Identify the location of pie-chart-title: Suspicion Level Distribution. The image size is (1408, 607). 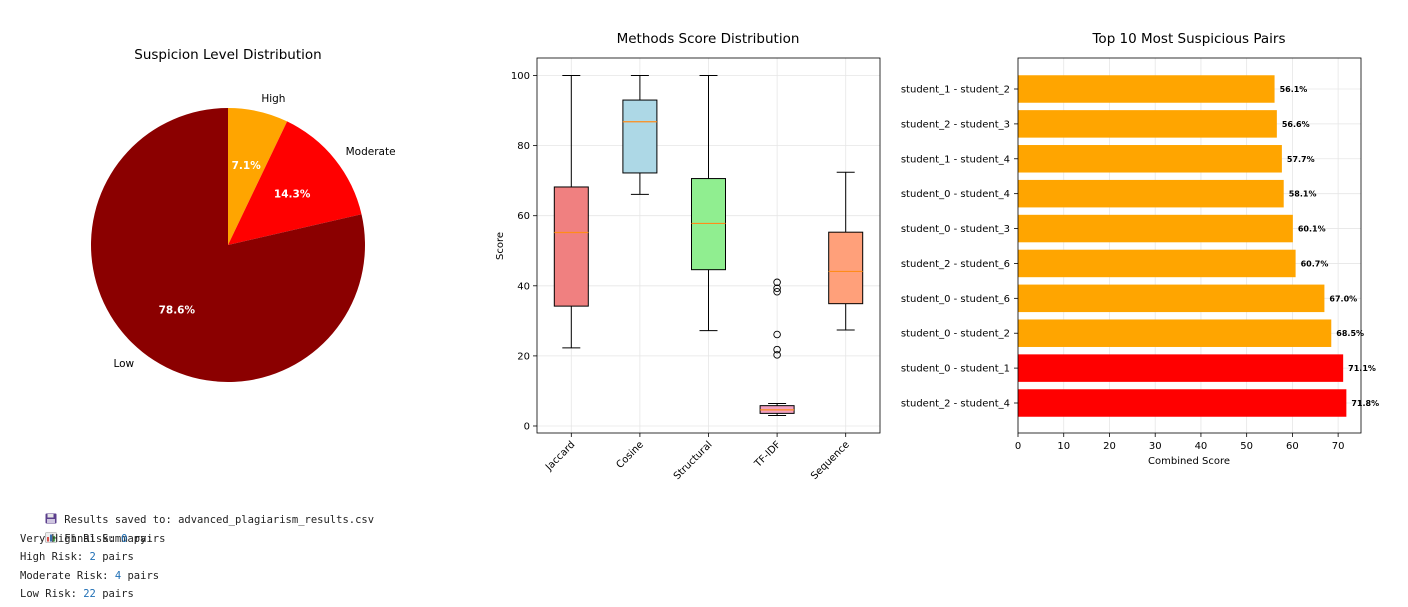
(227, 55).